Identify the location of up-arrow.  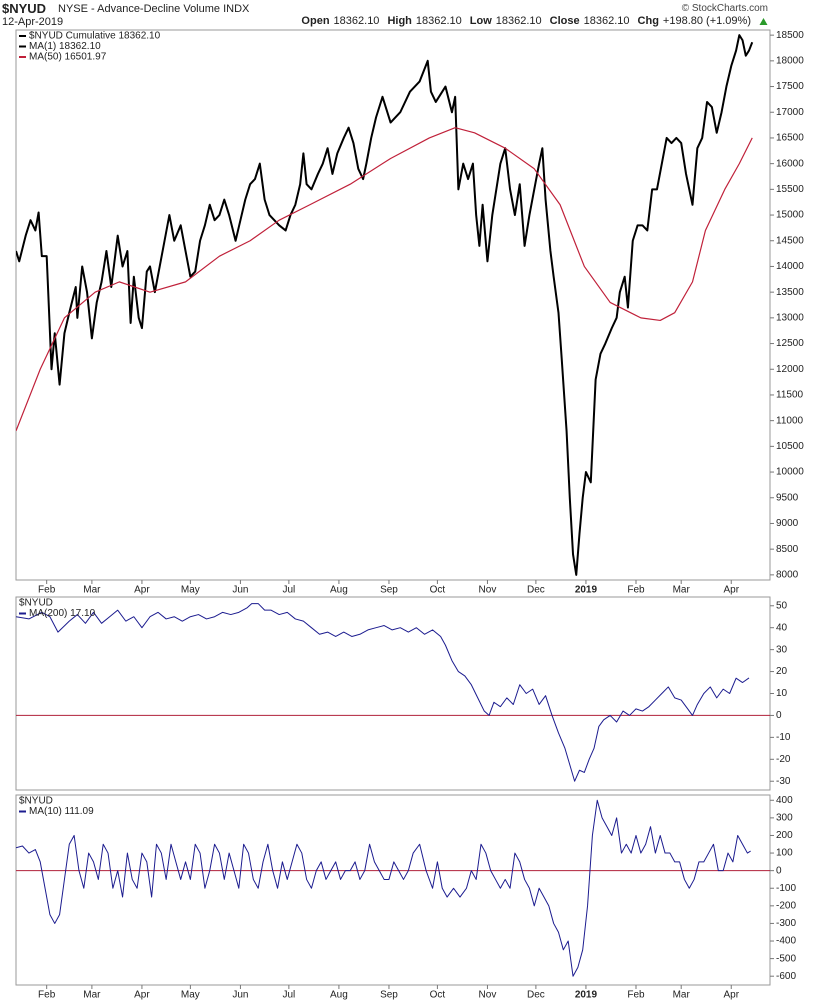
(763, 21).